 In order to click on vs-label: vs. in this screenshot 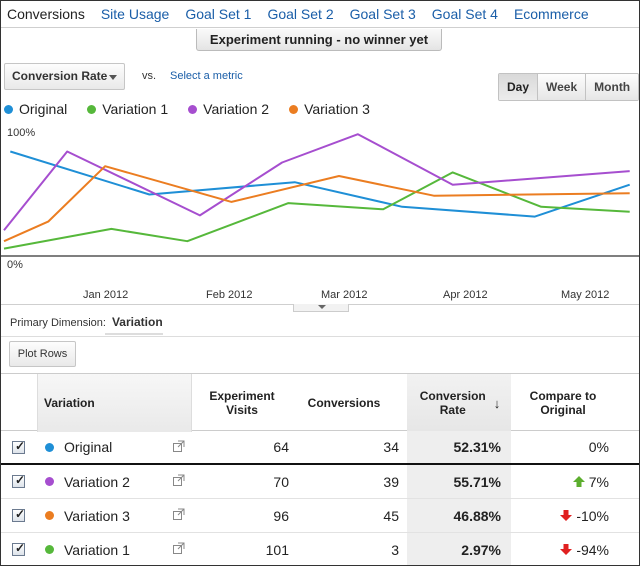, I will do `click(149, 76)`.